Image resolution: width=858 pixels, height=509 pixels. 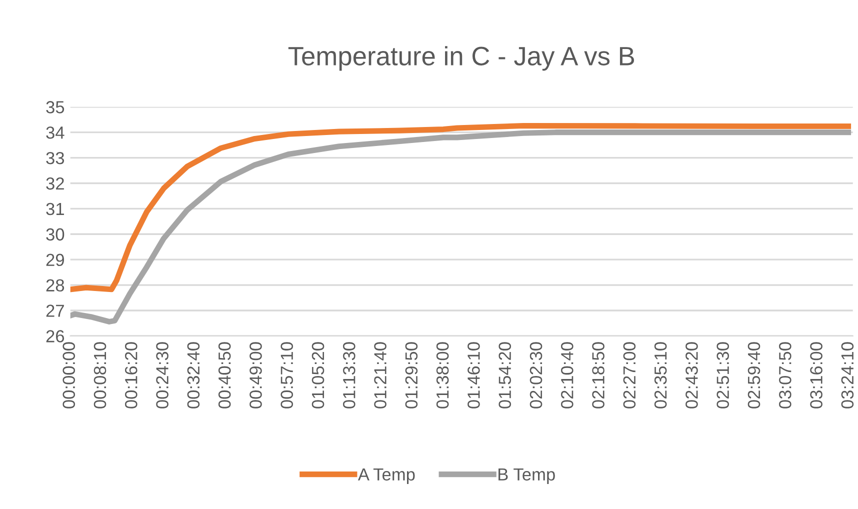 I want to click on y-tick-label: 30, so click(x=55, y=234).